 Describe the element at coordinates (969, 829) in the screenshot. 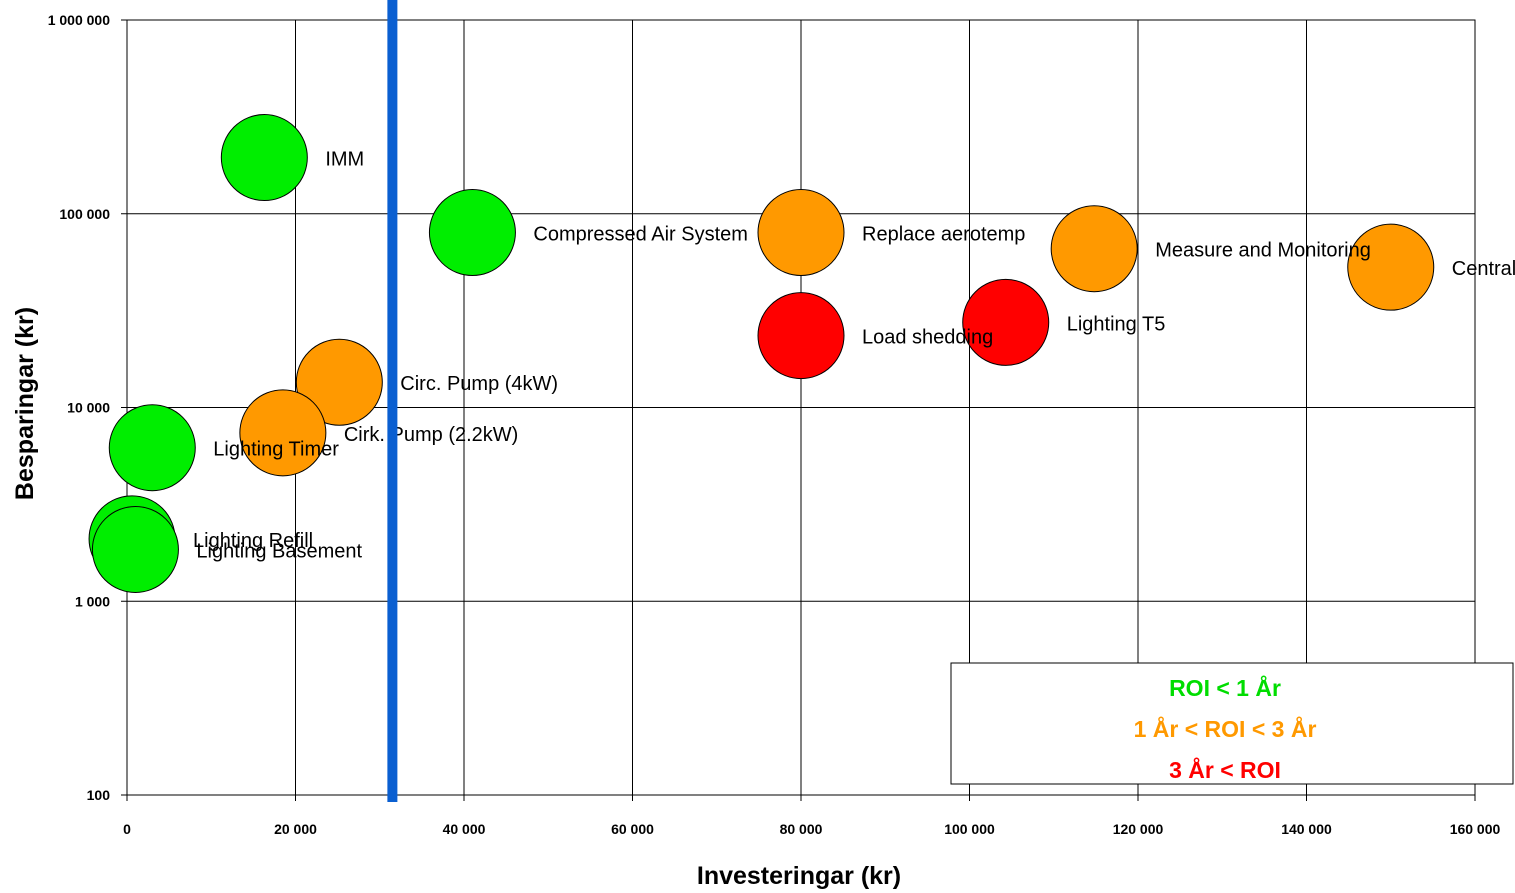

I see `x-tick-label: 100 000` at that location.